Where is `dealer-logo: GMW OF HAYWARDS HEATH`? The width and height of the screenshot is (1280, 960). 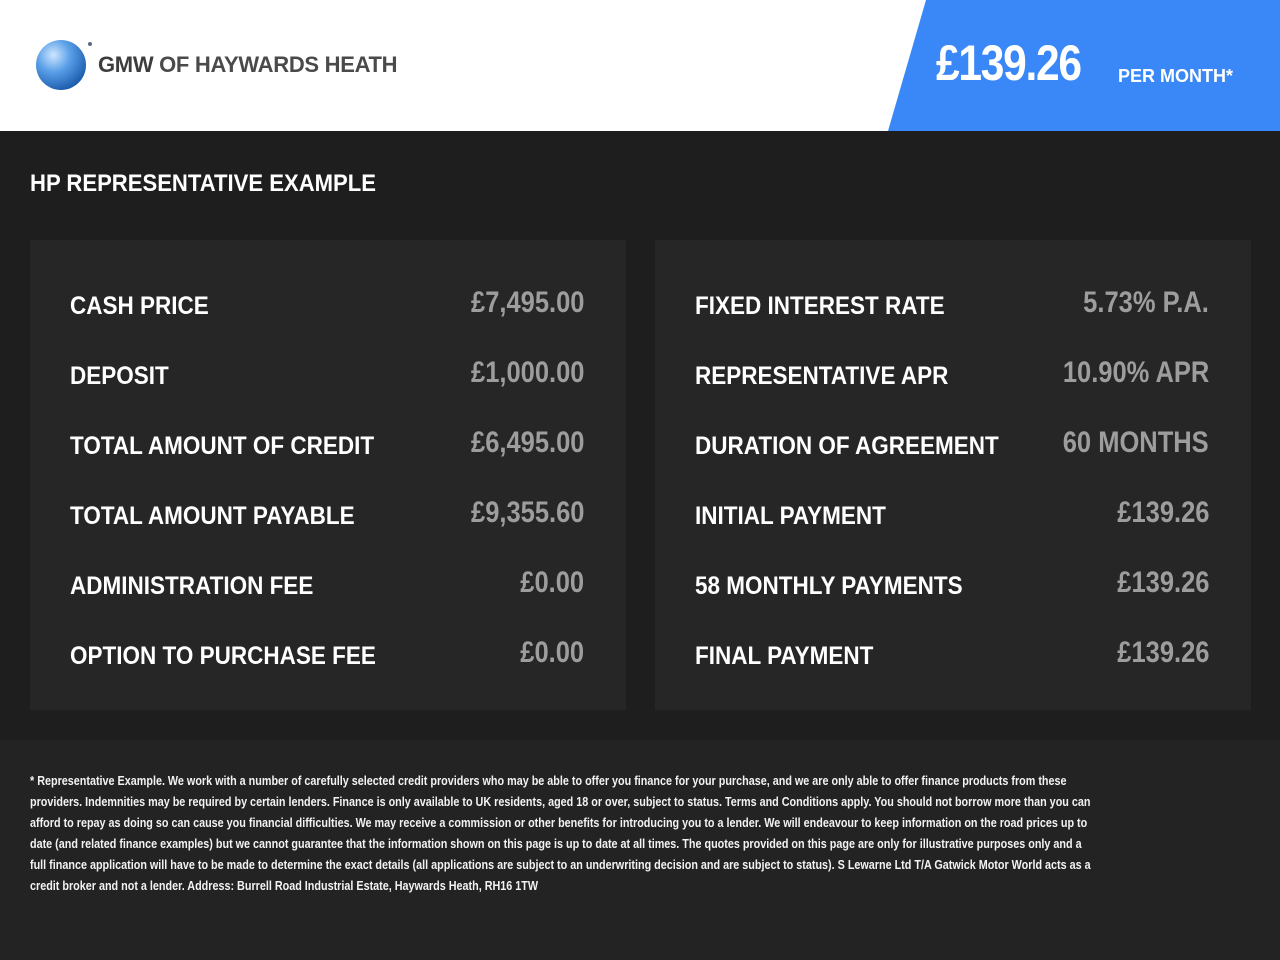 dealer-logo: GMW OF HAYWARDS HEATH is located at coordinates (217, 65).